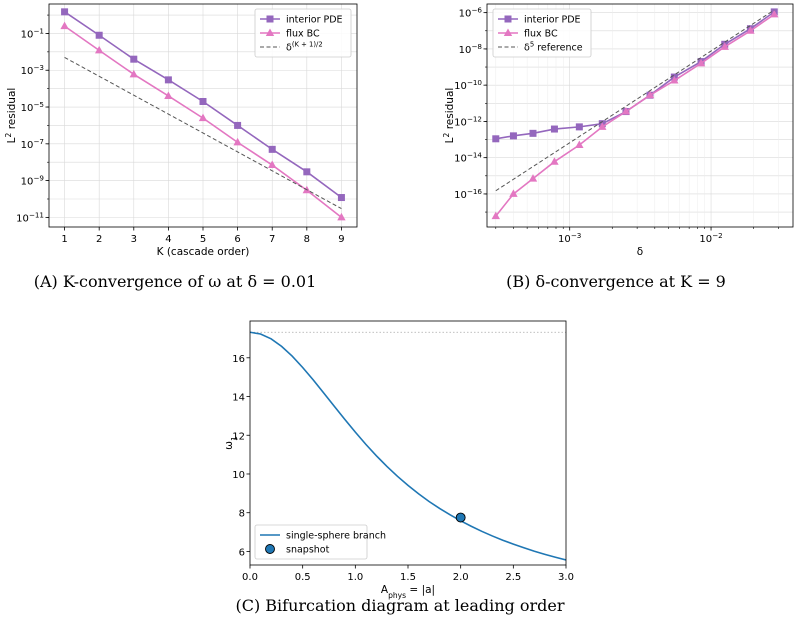  I want to click on x-tick-label: 10⁻³, so click(569, 238).